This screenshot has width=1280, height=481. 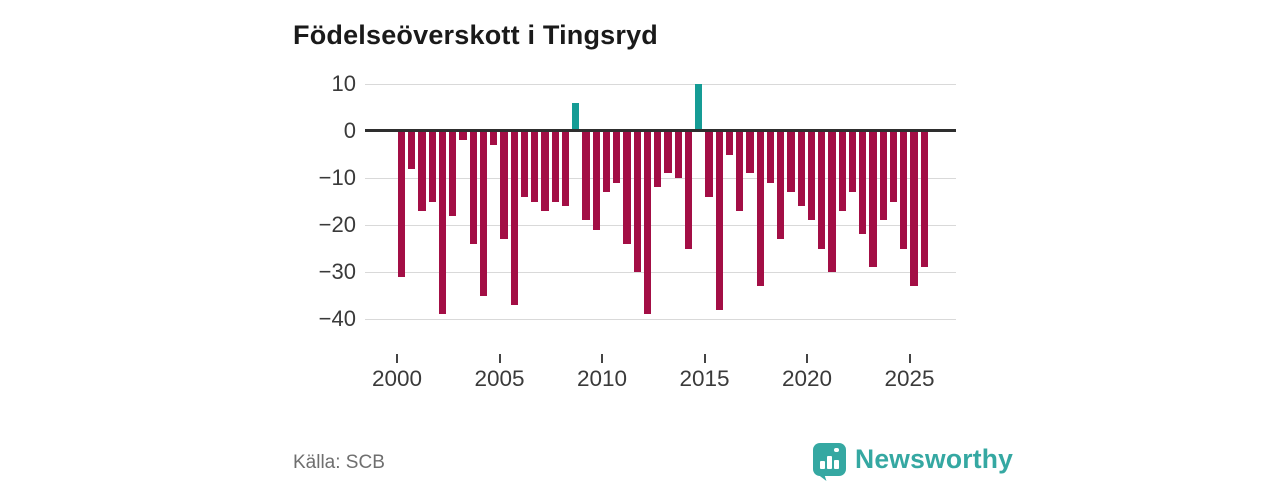 What do you see at coordinates (576, 116) in the screenshot?
I see `bar-2008H2` at bounding box center [576, 116].